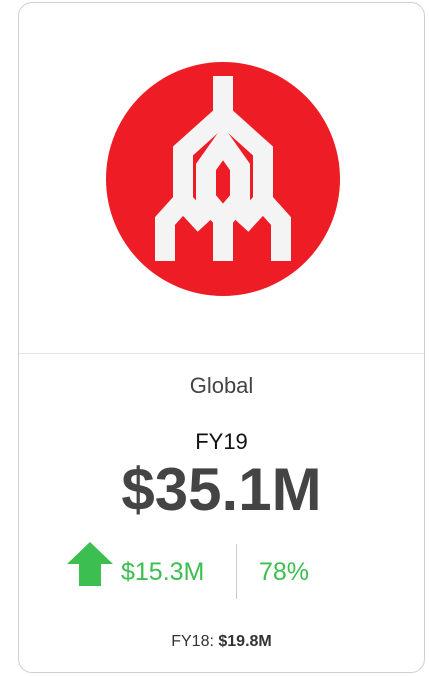 Image resolution: width=429 pixels, height=677 pixels. What do you see at coordinates (90, 564) in the screenshot?
I see `up-arrow` at bounding box center [90, 564].